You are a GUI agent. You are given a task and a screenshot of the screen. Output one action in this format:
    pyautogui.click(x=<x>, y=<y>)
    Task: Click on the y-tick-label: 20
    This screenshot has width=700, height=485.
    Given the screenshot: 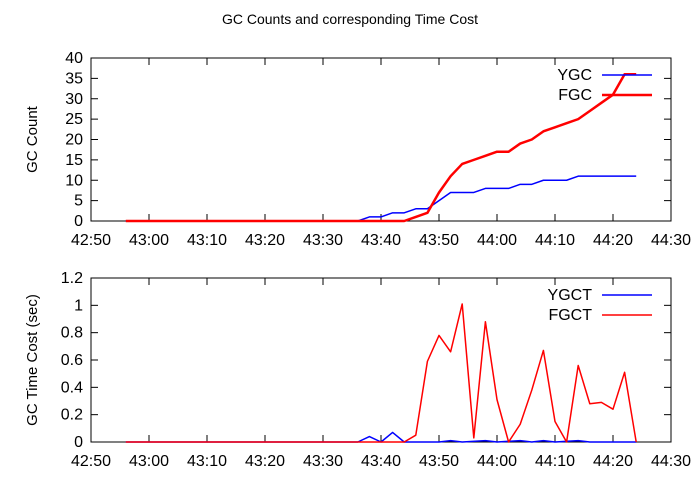 What is the action you would take?
    pyautogui.click(x=74, y=140)
    